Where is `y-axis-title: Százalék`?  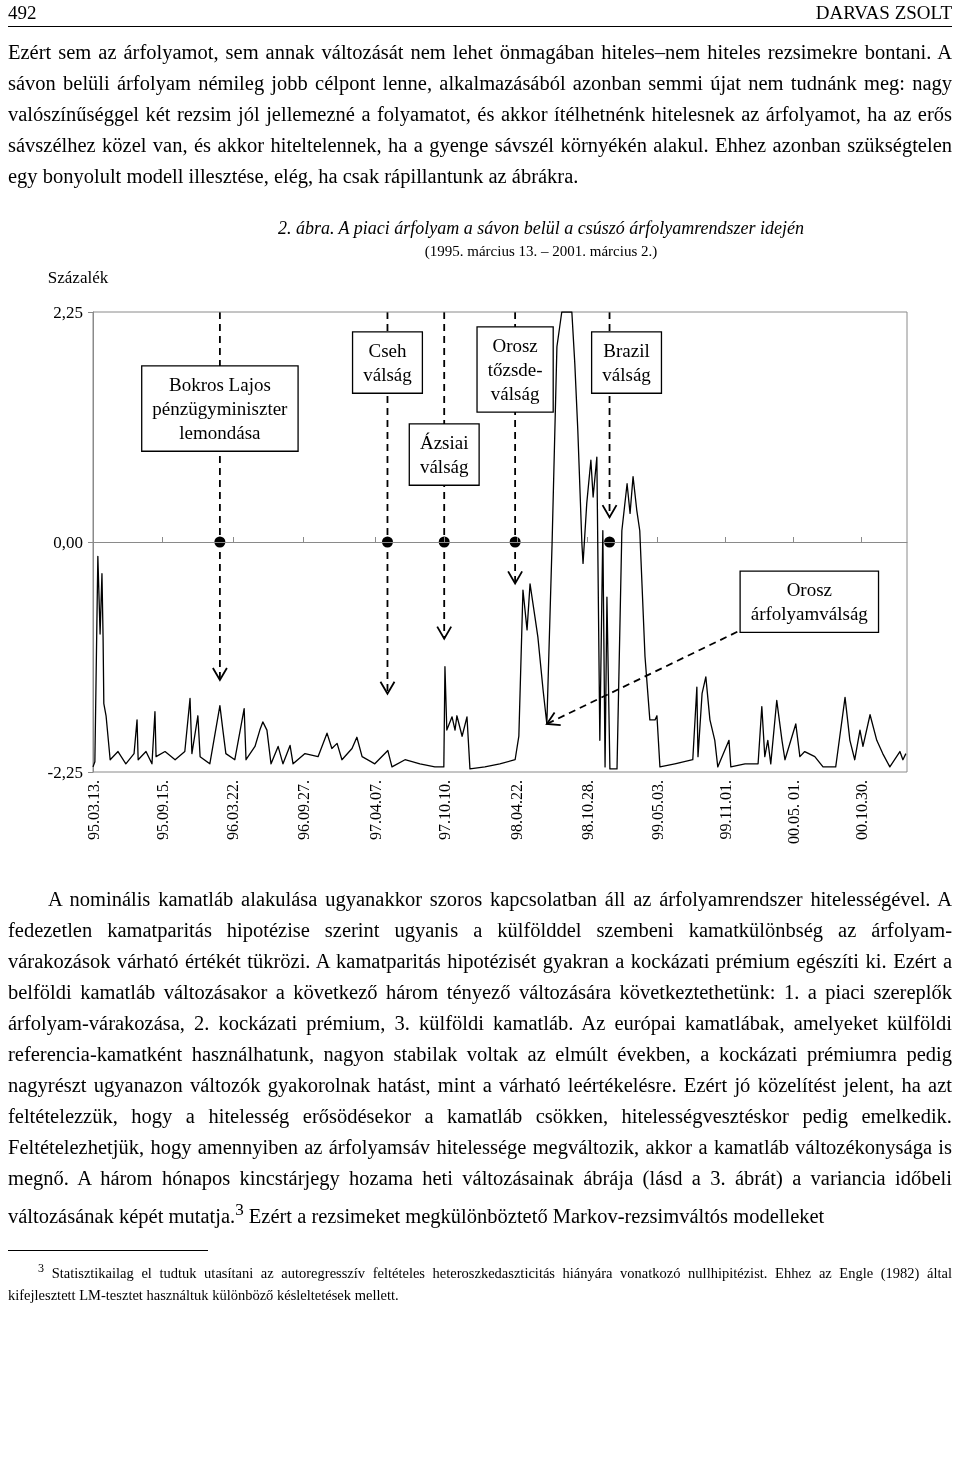 y-axis-title: Százalék is located at coordinates (78, 277).